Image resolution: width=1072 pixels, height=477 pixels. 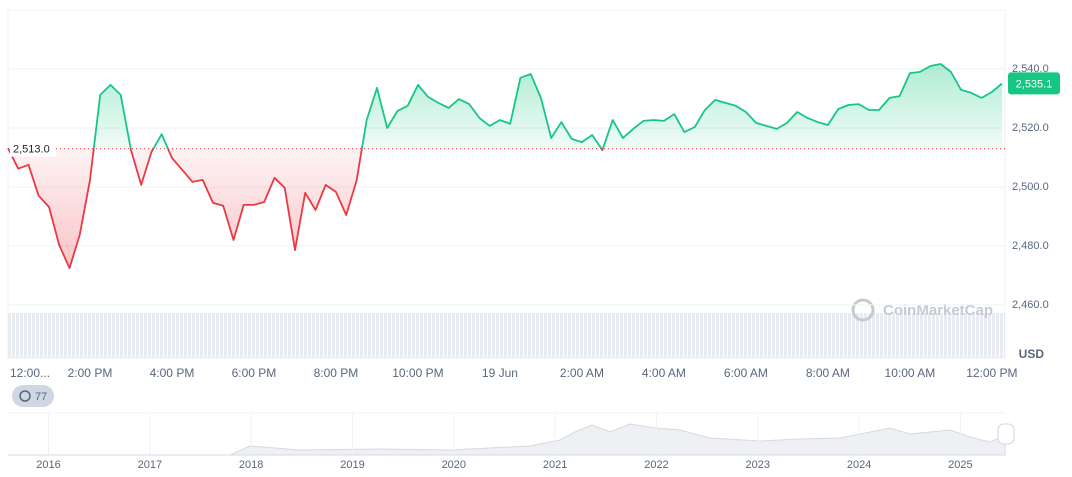 I want to click on watermark: CoinMarketCap, so click(x=922, y=310).